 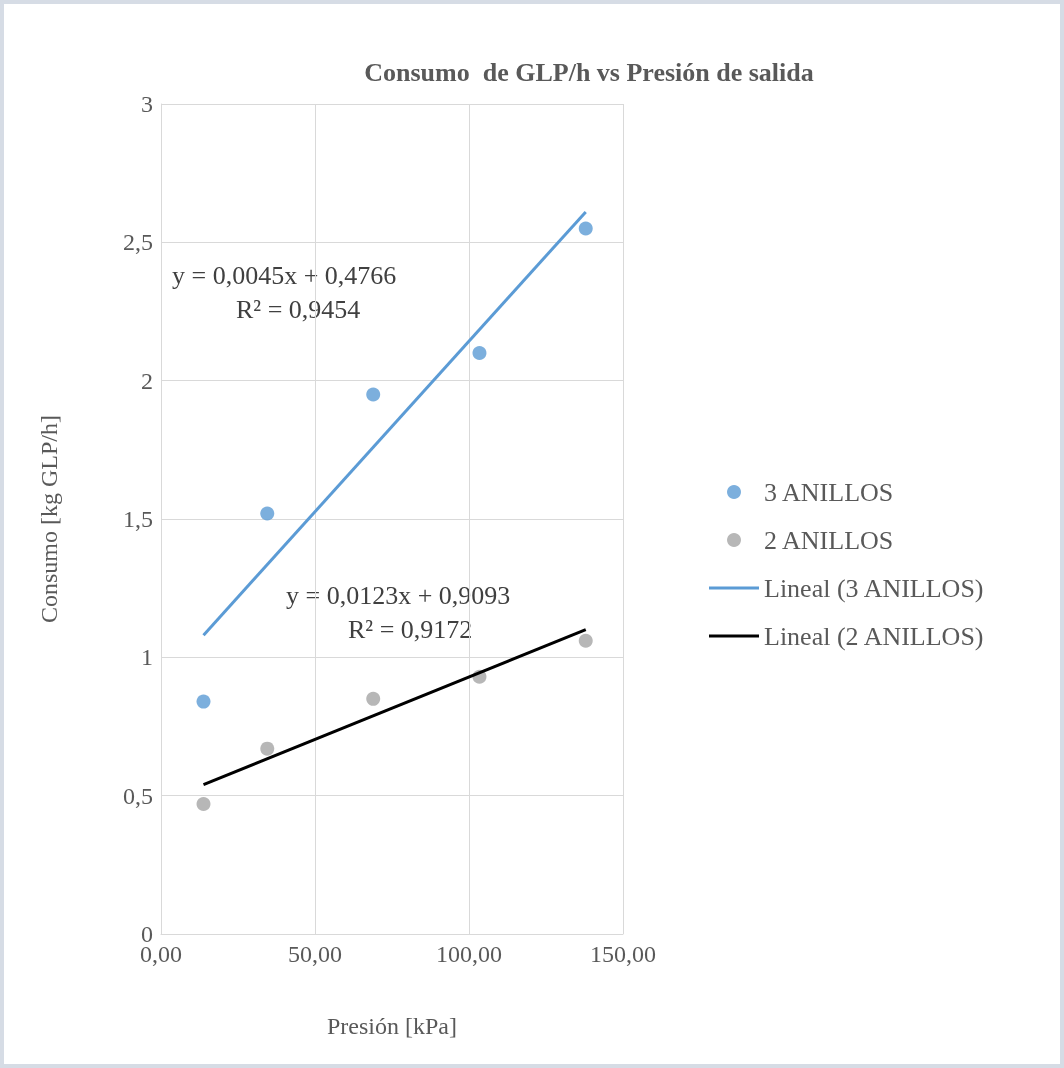 I want to click on x-tick-label: 50,00, so click(x=315, y=954).